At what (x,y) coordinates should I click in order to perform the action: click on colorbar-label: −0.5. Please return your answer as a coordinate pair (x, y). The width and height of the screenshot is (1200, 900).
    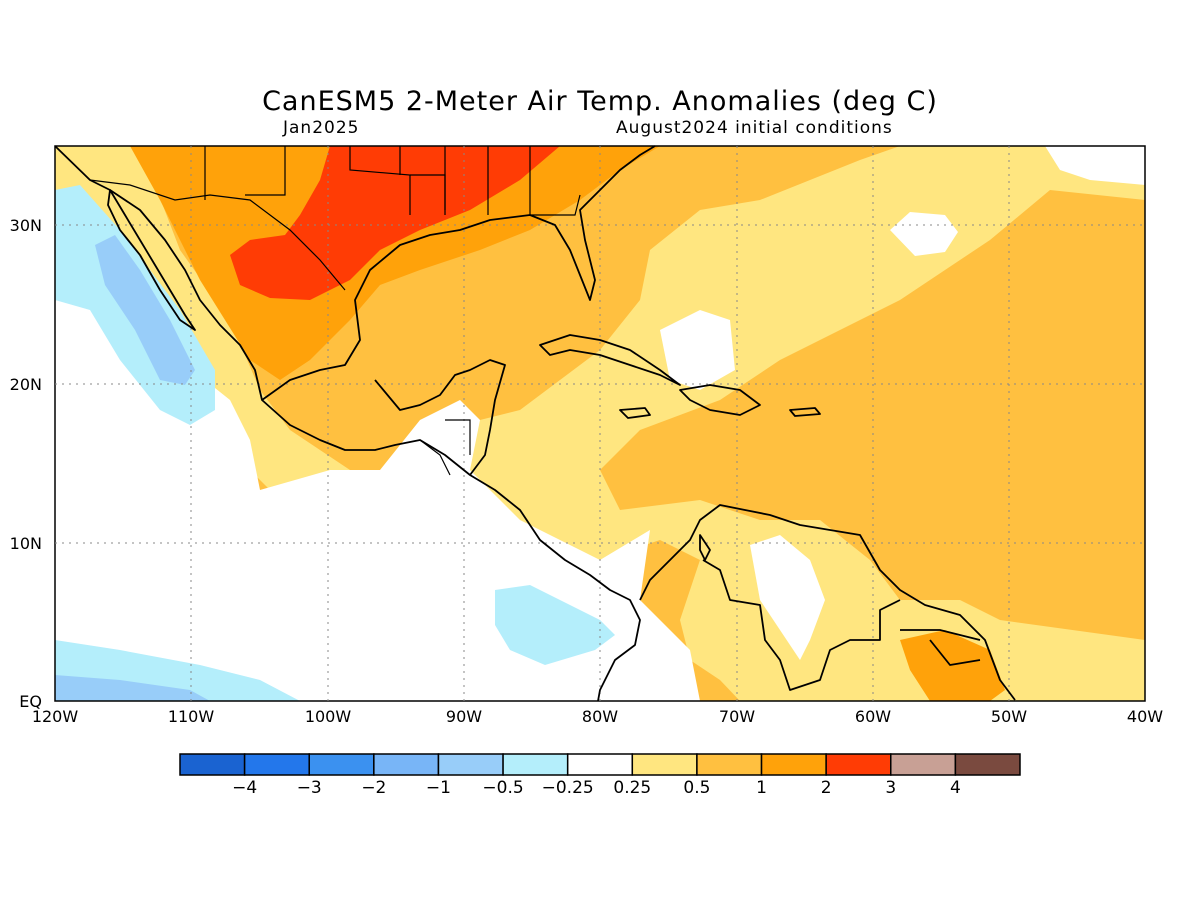
    Looking at the image, I should click on (502, 788).